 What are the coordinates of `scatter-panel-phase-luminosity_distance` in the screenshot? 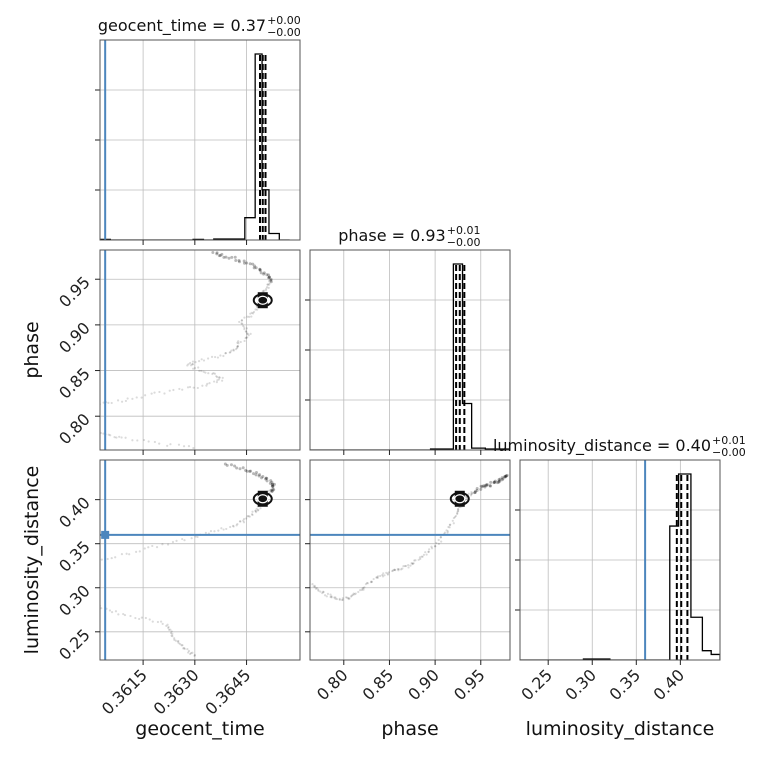 It's located at (408, 562).